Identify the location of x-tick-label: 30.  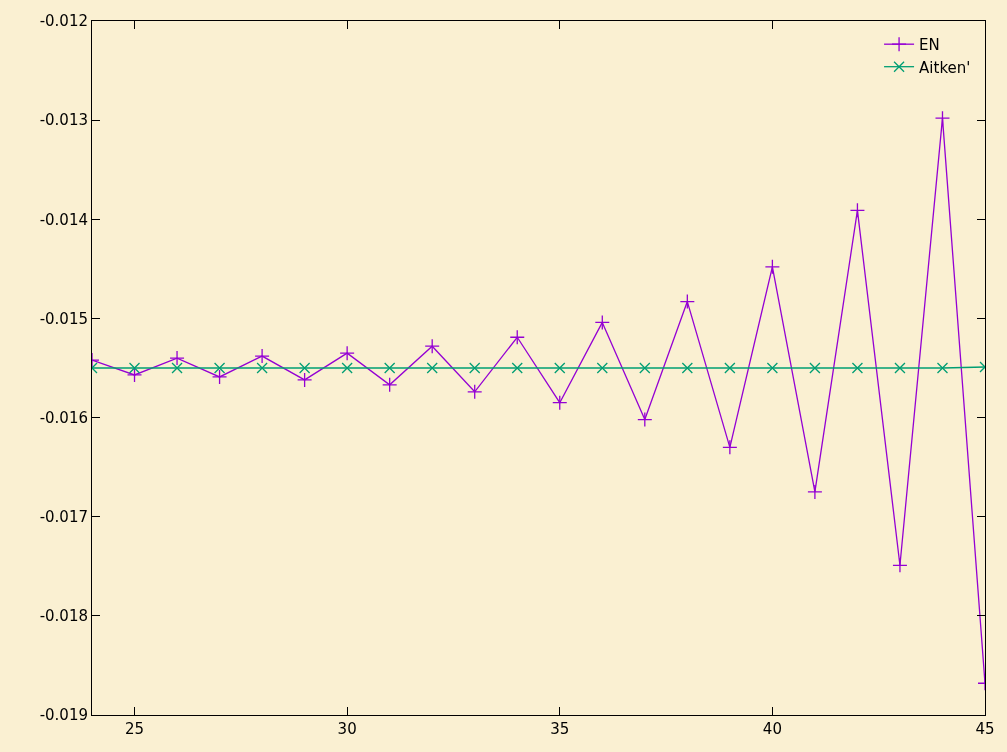
(347, 729).